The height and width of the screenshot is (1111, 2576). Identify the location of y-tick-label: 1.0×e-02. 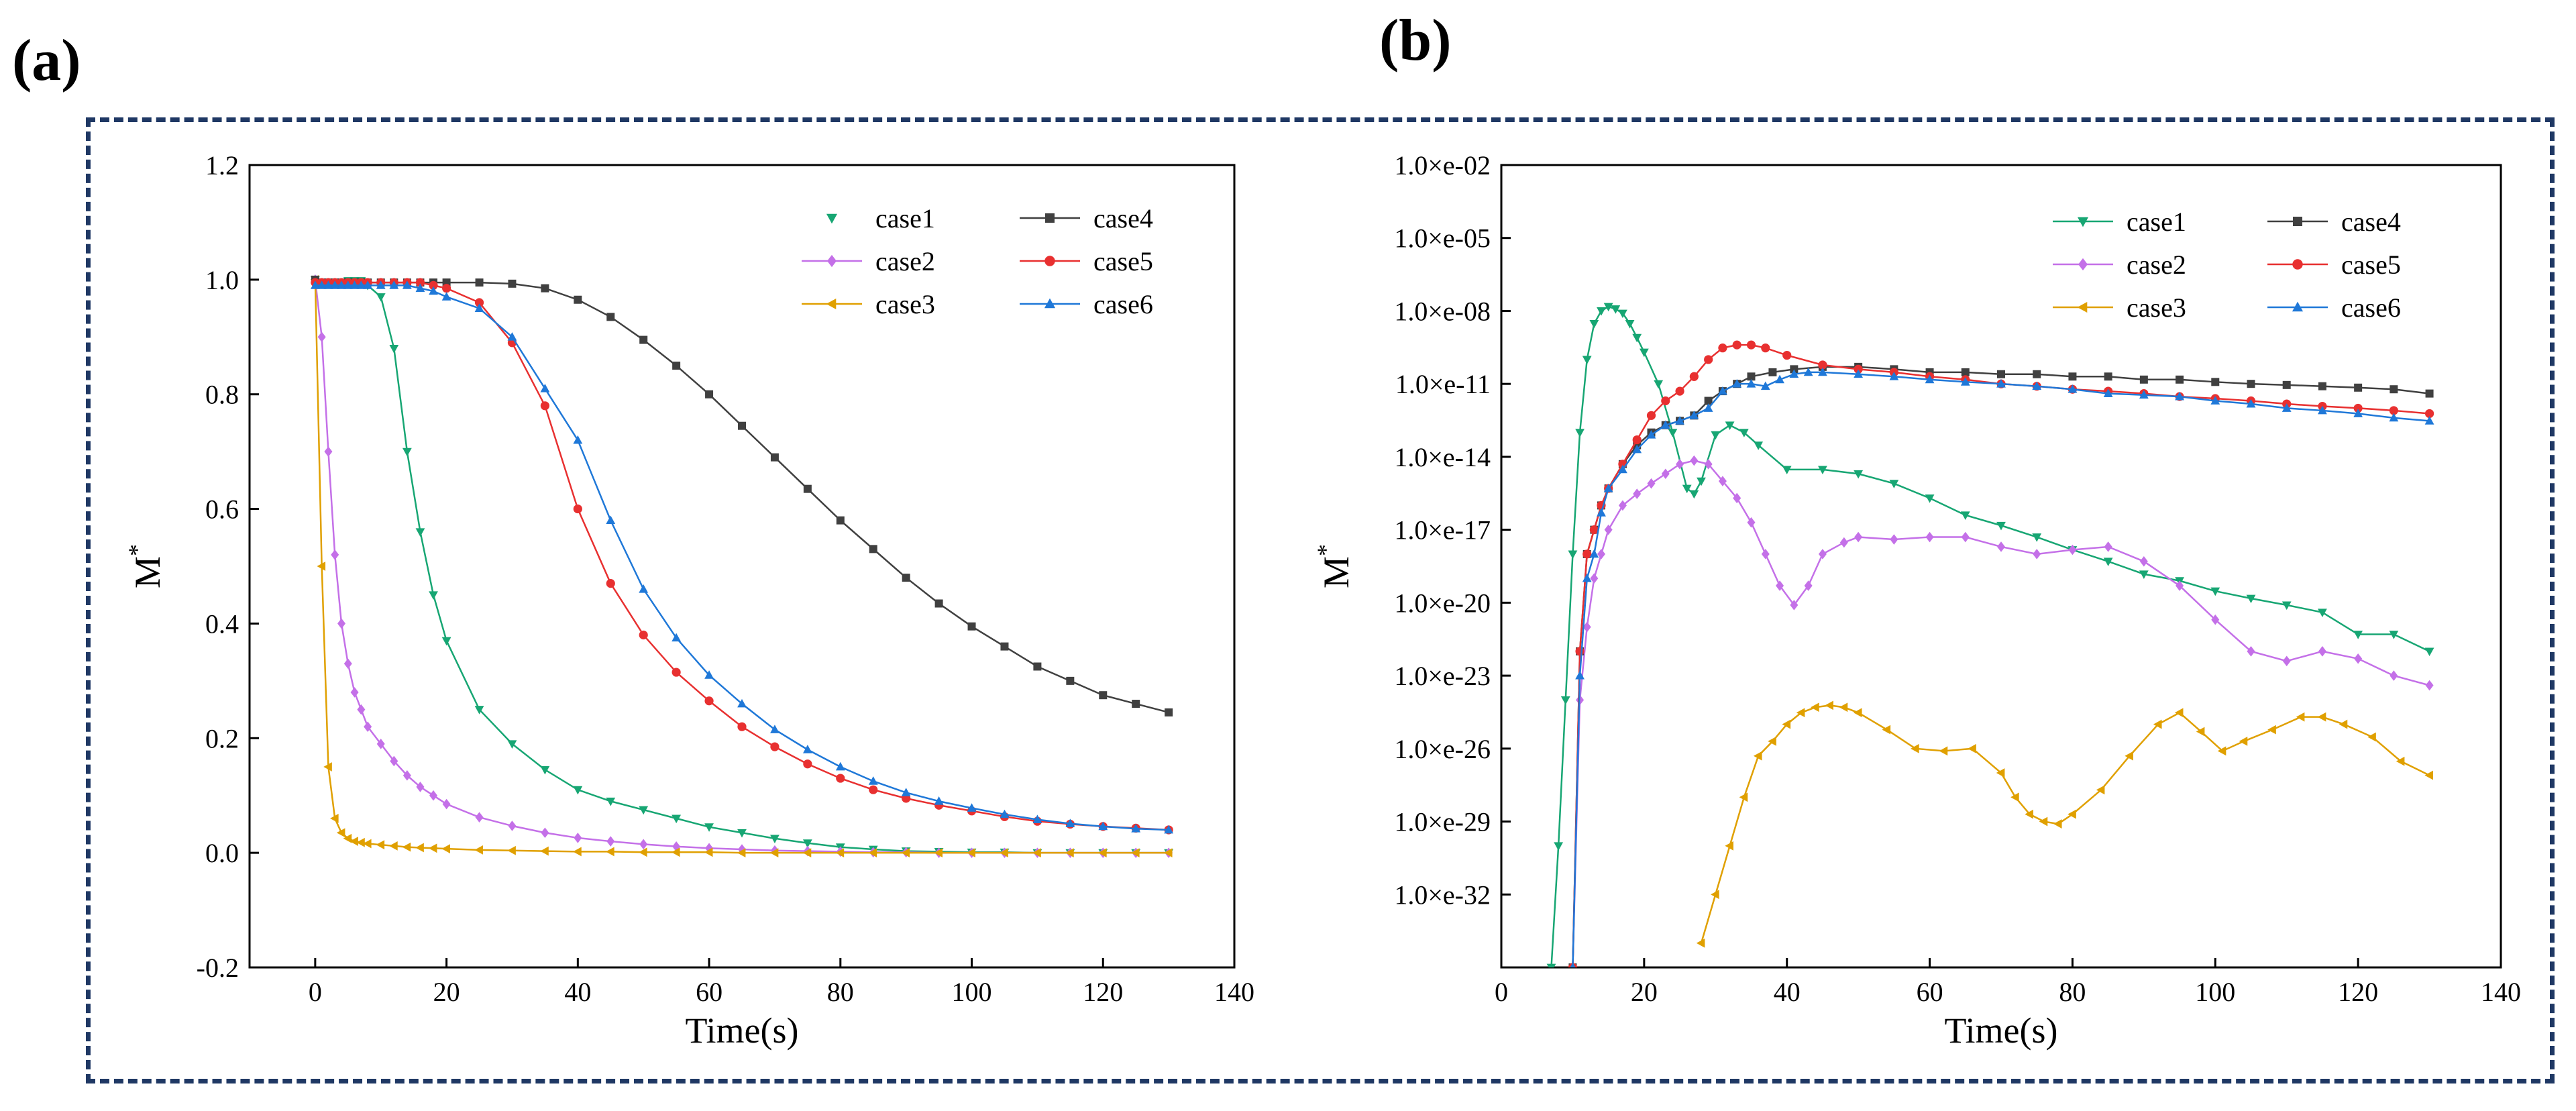
(1442, 165).